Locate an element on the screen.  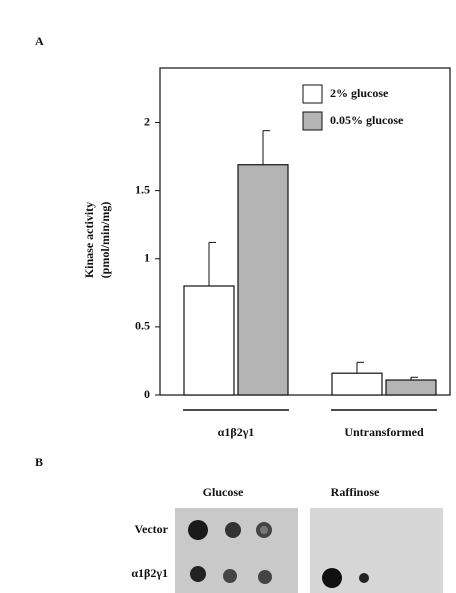
panel-label: B is located at coordinates (39, 462).